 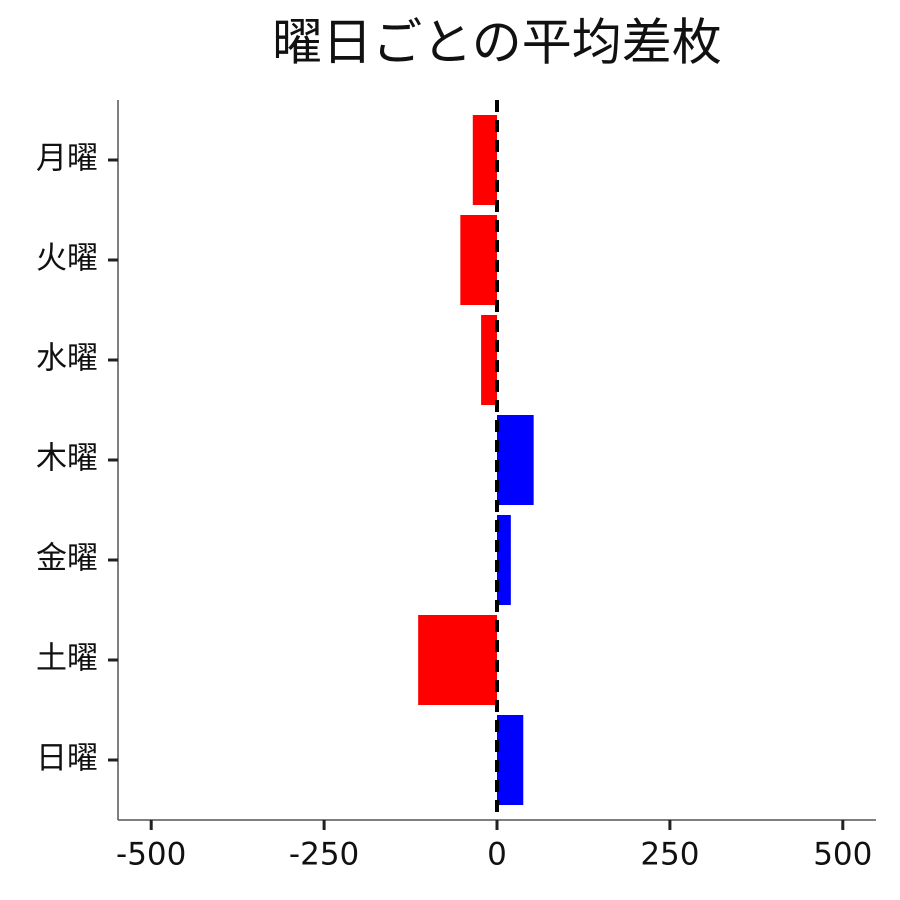 What do you see at coordinates (67, 459) in the screenshot?
I see `y-tick-label: 木曜` at bounding box center [67, 459].